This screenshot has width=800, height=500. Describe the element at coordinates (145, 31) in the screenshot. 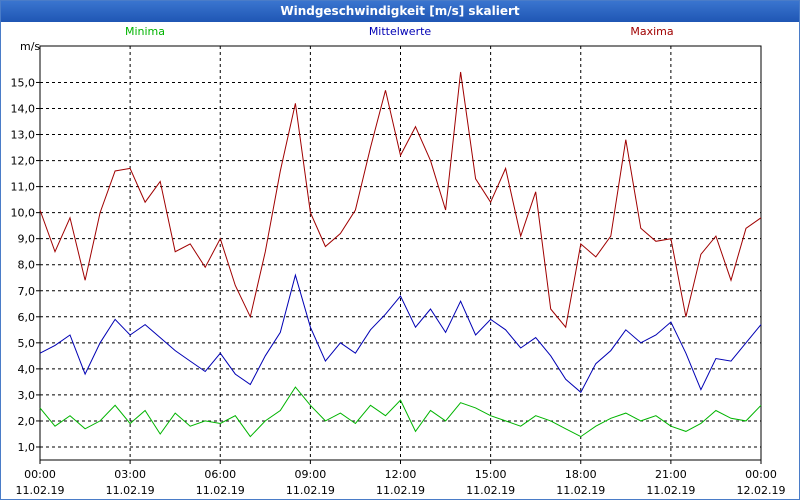

I see `legend-item: Minima` at that location.